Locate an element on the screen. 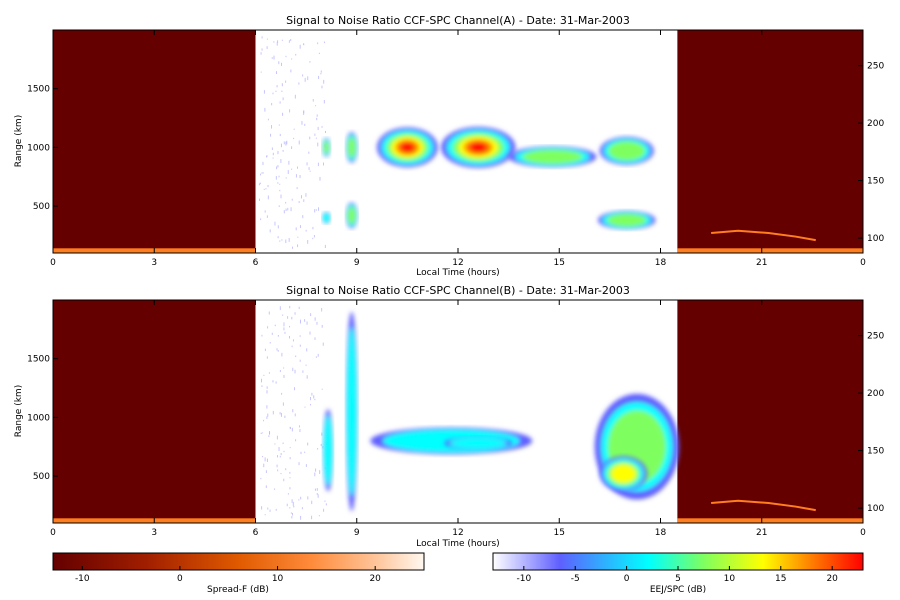  spread-f-night-block is located at coordinates (154, 411).